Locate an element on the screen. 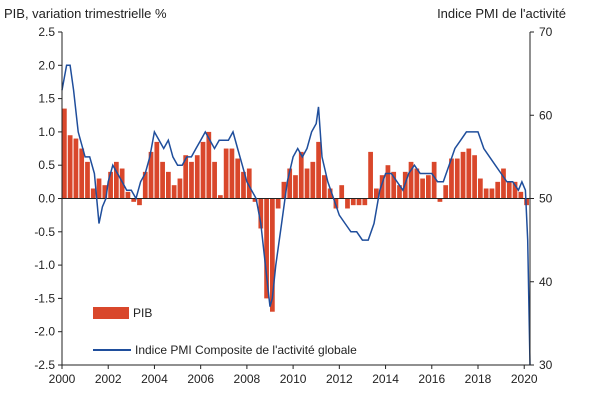 The image size is (600, 400). x-tick-label: 2008 is located at coordinates (247, 379).